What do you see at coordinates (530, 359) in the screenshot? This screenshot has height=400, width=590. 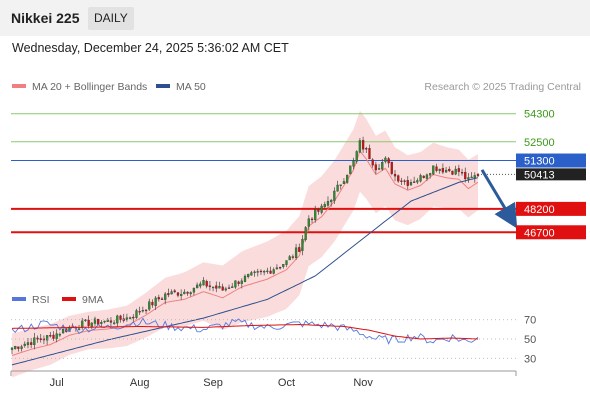 I see `rsi-tick-30: 30` at bounding box center [530, 359].